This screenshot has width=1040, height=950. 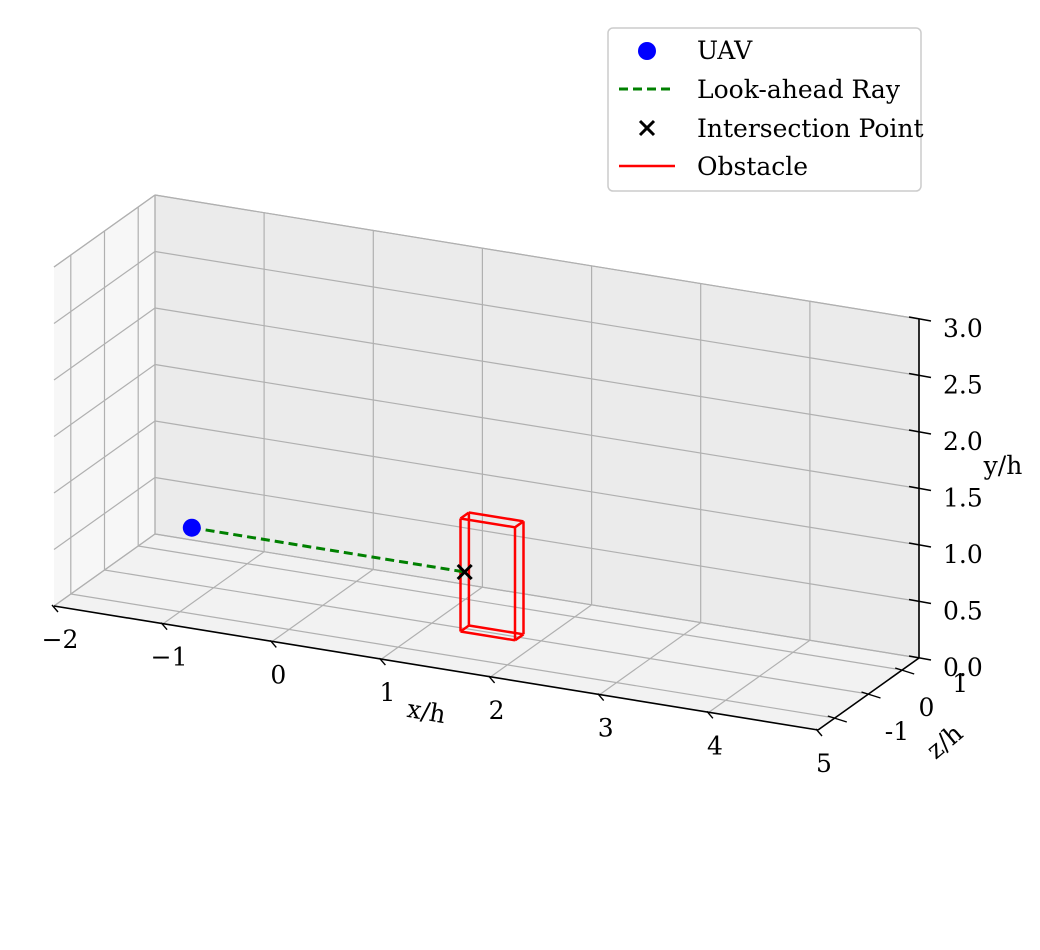 What do you see at coordinates (328, 550) in the screenshot?
I see `look-ahead-ray` at bounding box center [328, 550].